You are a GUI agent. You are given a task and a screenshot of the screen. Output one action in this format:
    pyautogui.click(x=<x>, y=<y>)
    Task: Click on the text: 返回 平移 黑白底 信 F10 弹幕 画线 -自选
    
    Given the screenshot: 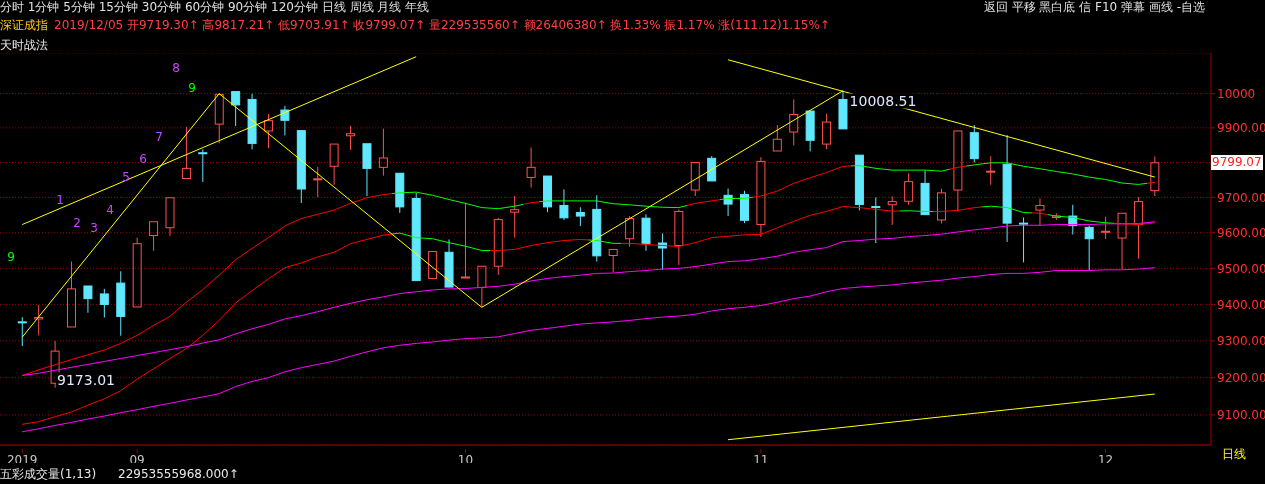 What is the action you would take?
    pyautogui.click(x=1094, y=7)
    